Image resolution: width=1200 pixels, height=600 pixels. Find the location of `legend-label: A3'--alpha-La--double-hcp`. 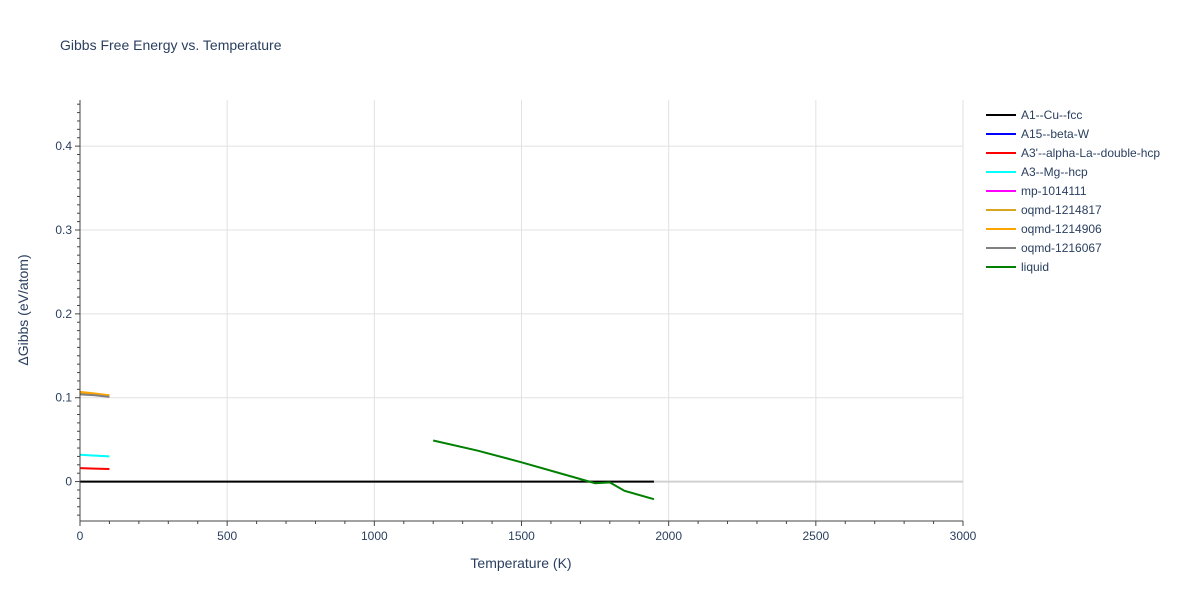

legend-label: A3'--alpha-La--double-hcp is located at coordinates (1090, 153).